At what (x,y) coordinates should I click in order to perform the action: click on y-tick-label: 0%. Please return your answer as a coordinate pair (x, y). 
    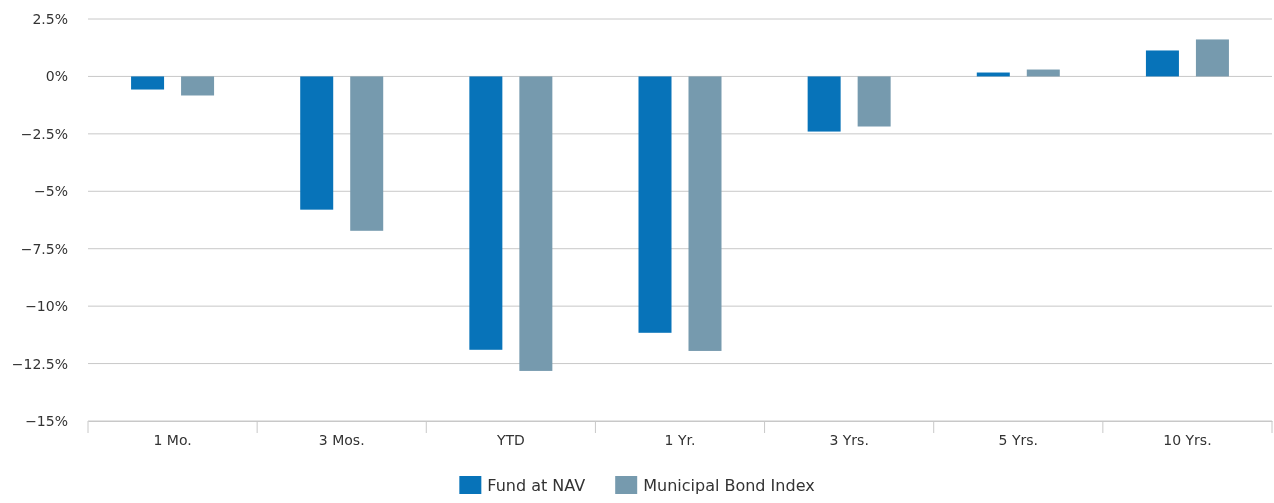
    Looking at the image, I should click on (56, 76).